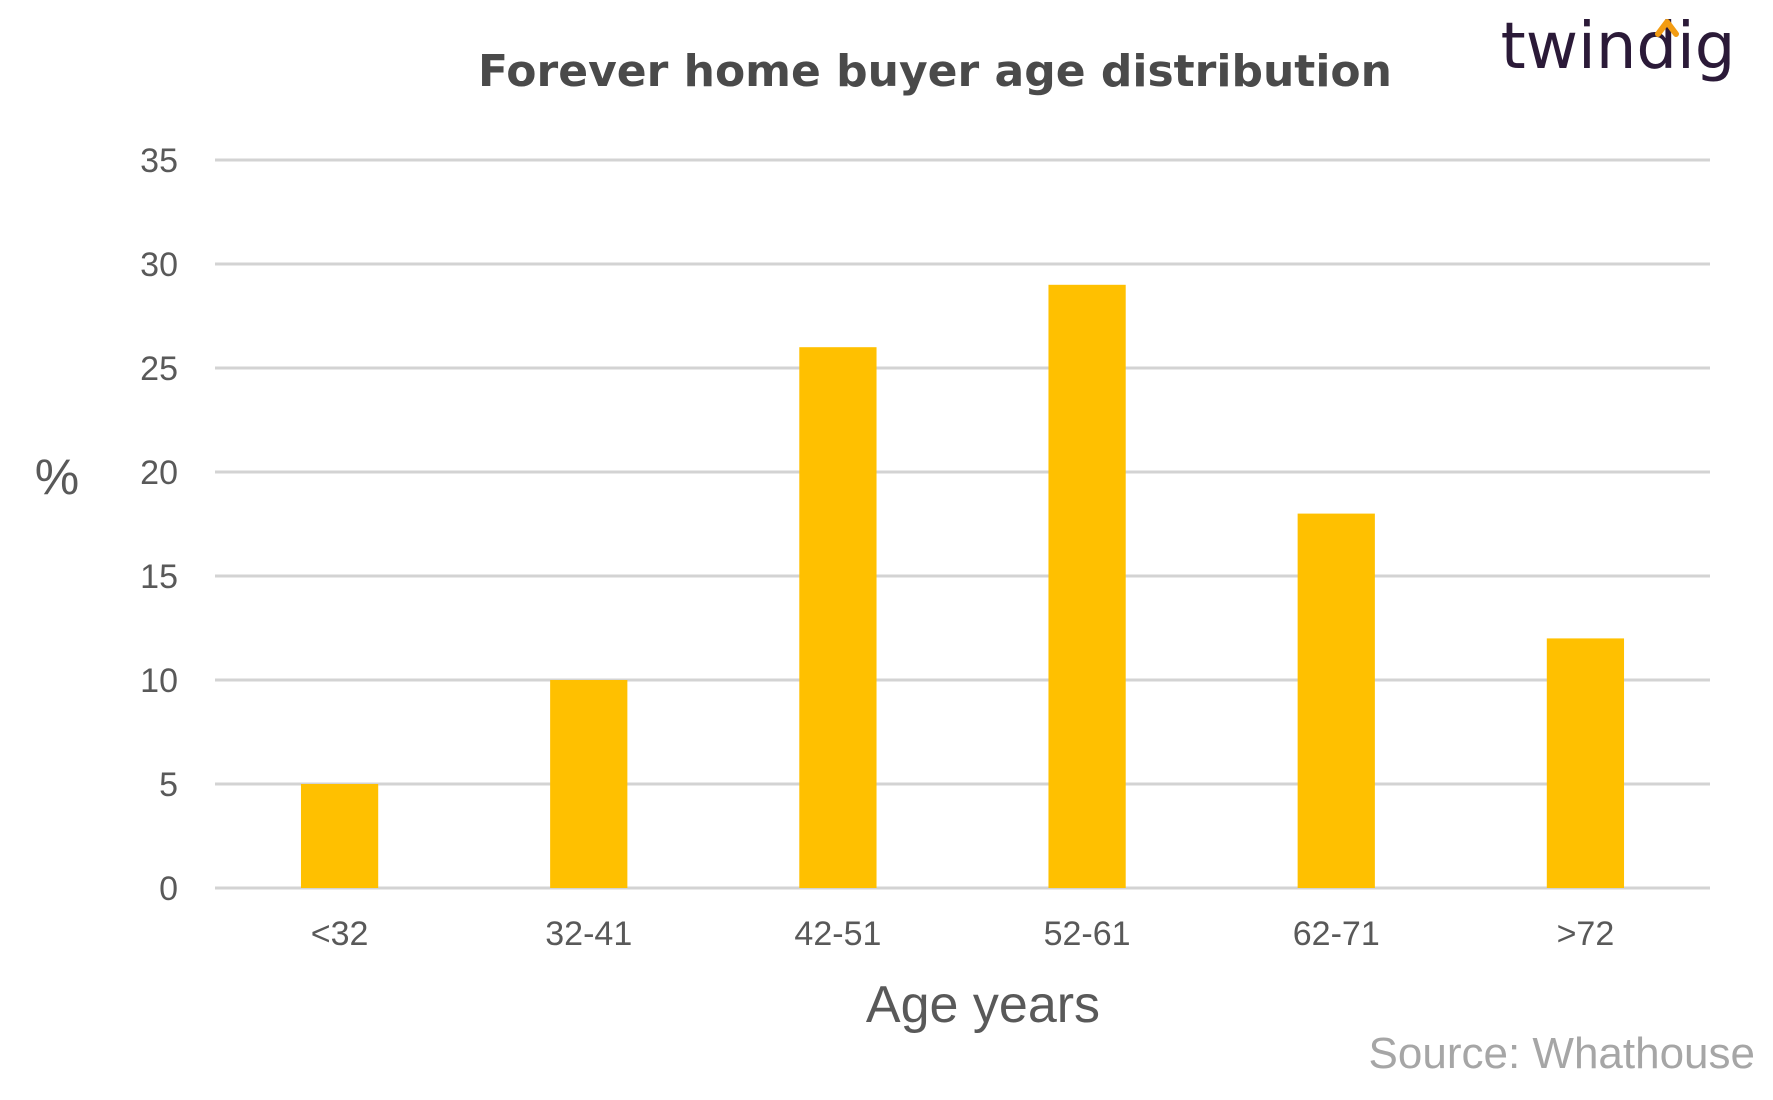 The height and width of the screenshot is (1100, 1773). Describe the element at coordinates (1585, 763) in the screenshot. I see `bar->72` at that location.